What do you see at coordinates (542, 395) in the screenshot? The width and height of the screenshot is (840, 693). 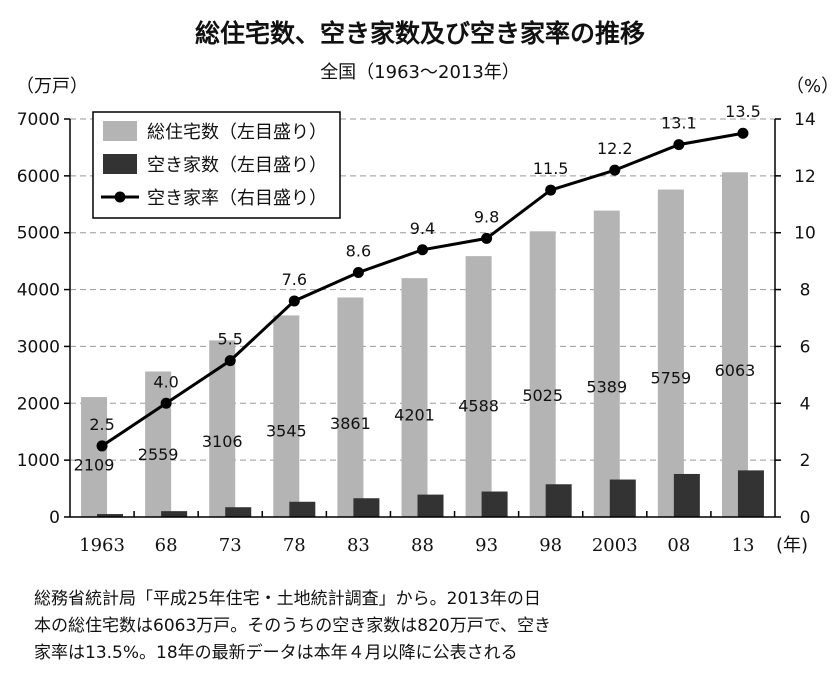 I see `total-housing-label: 5025` at bounding box center [542, 395].